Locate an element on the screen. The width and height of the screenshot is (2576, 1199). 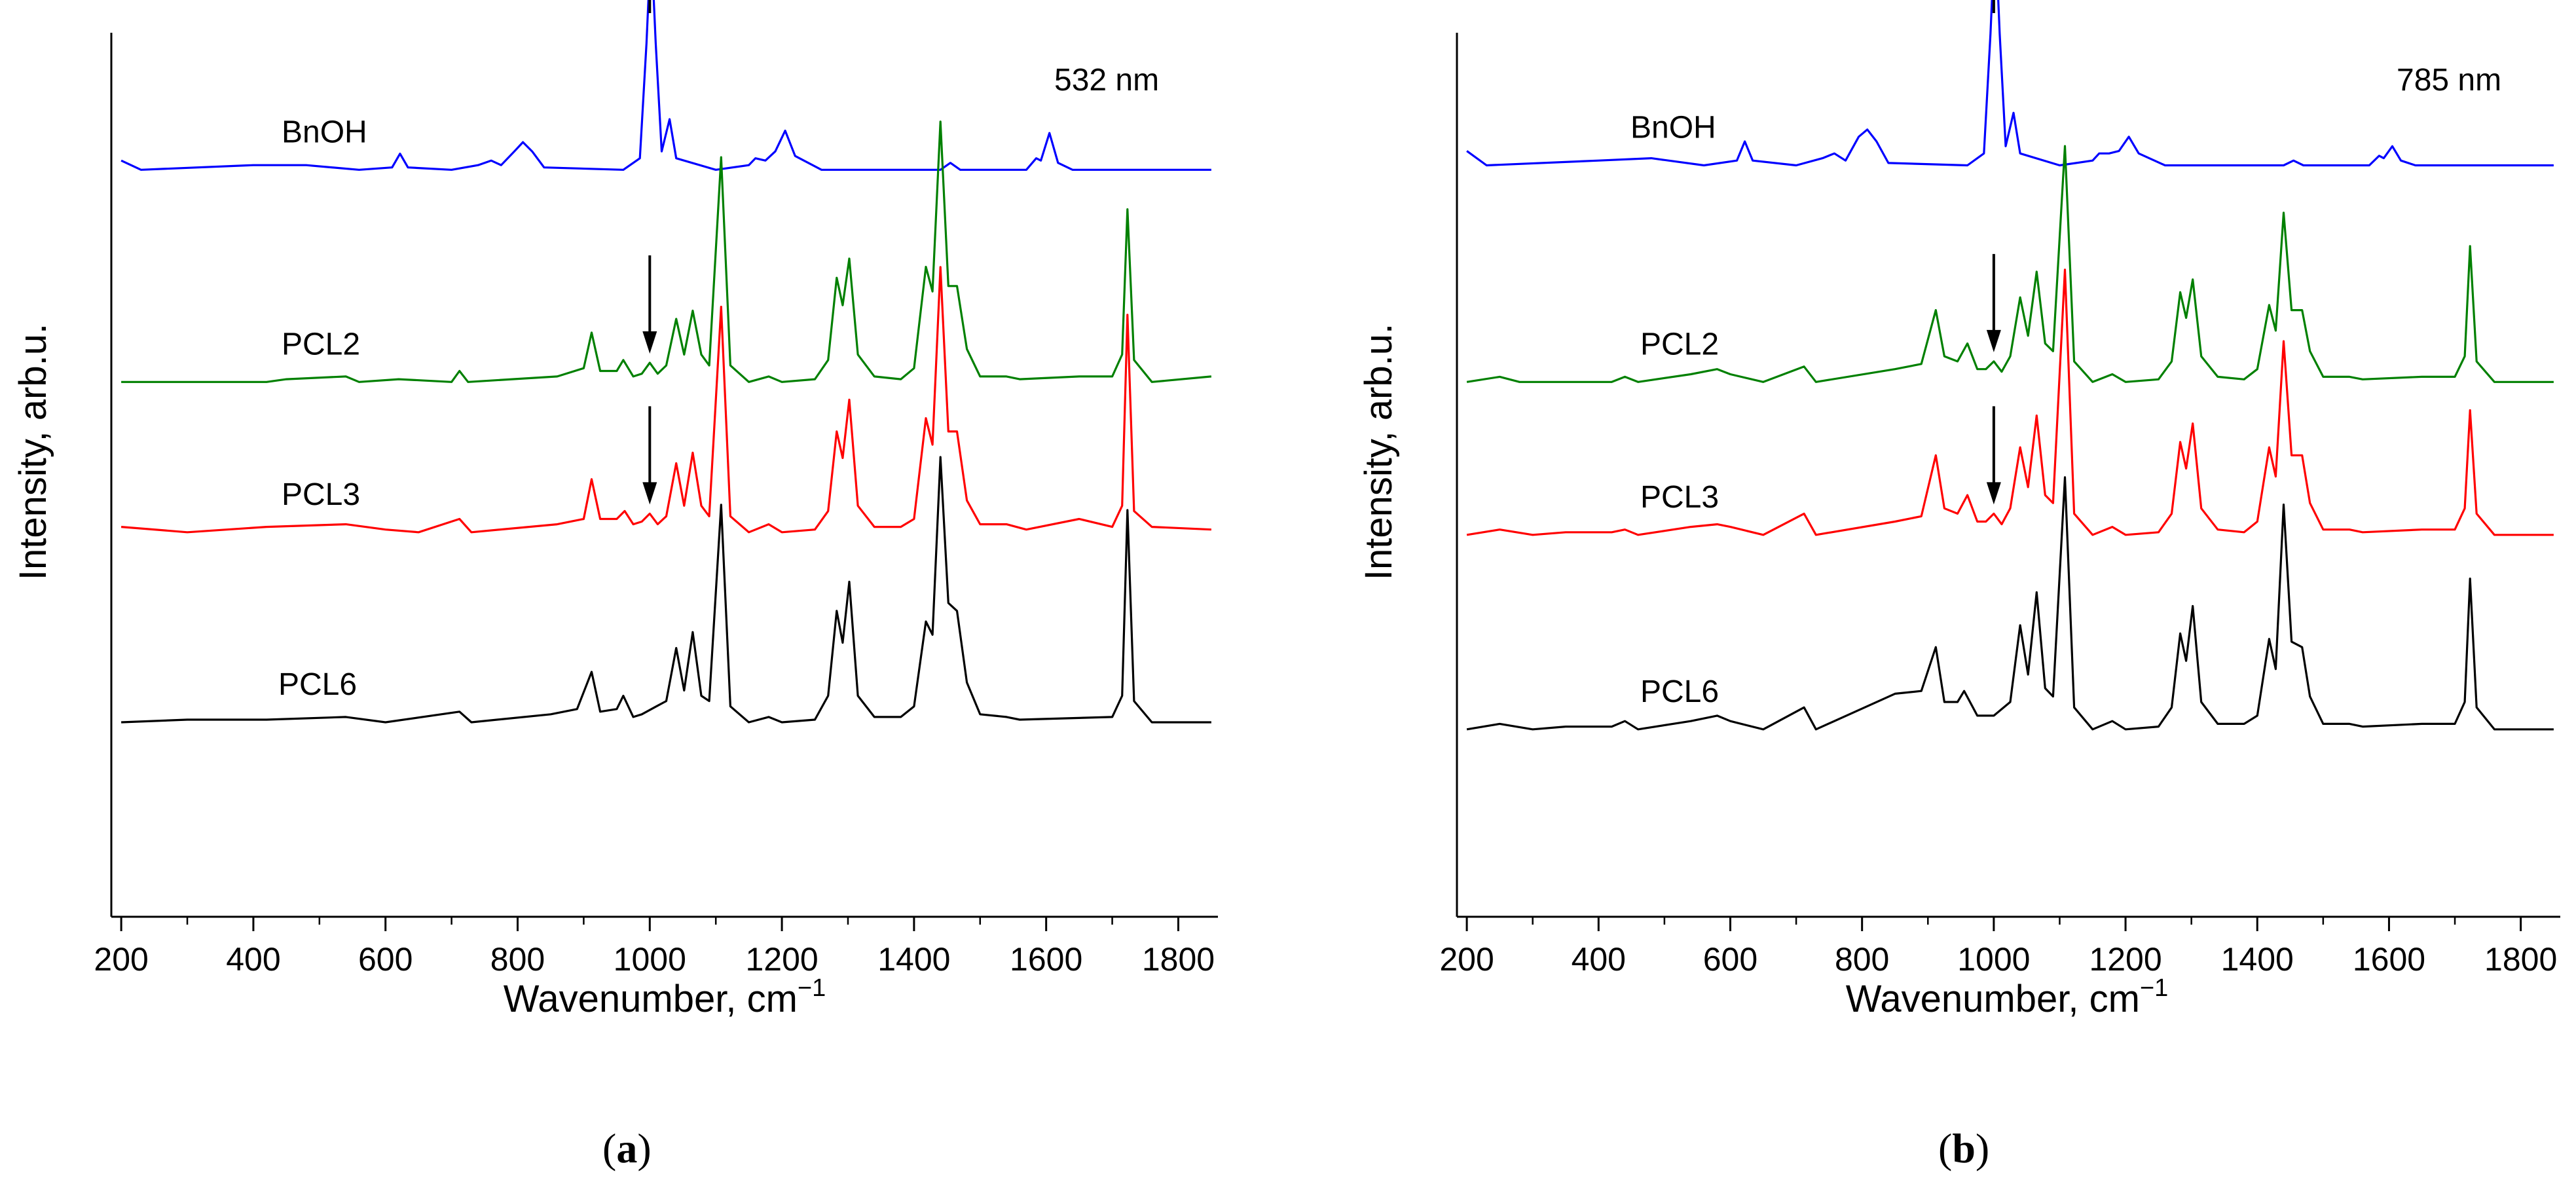
panel-caption: (b) is located at coordinates (1963, 1148).